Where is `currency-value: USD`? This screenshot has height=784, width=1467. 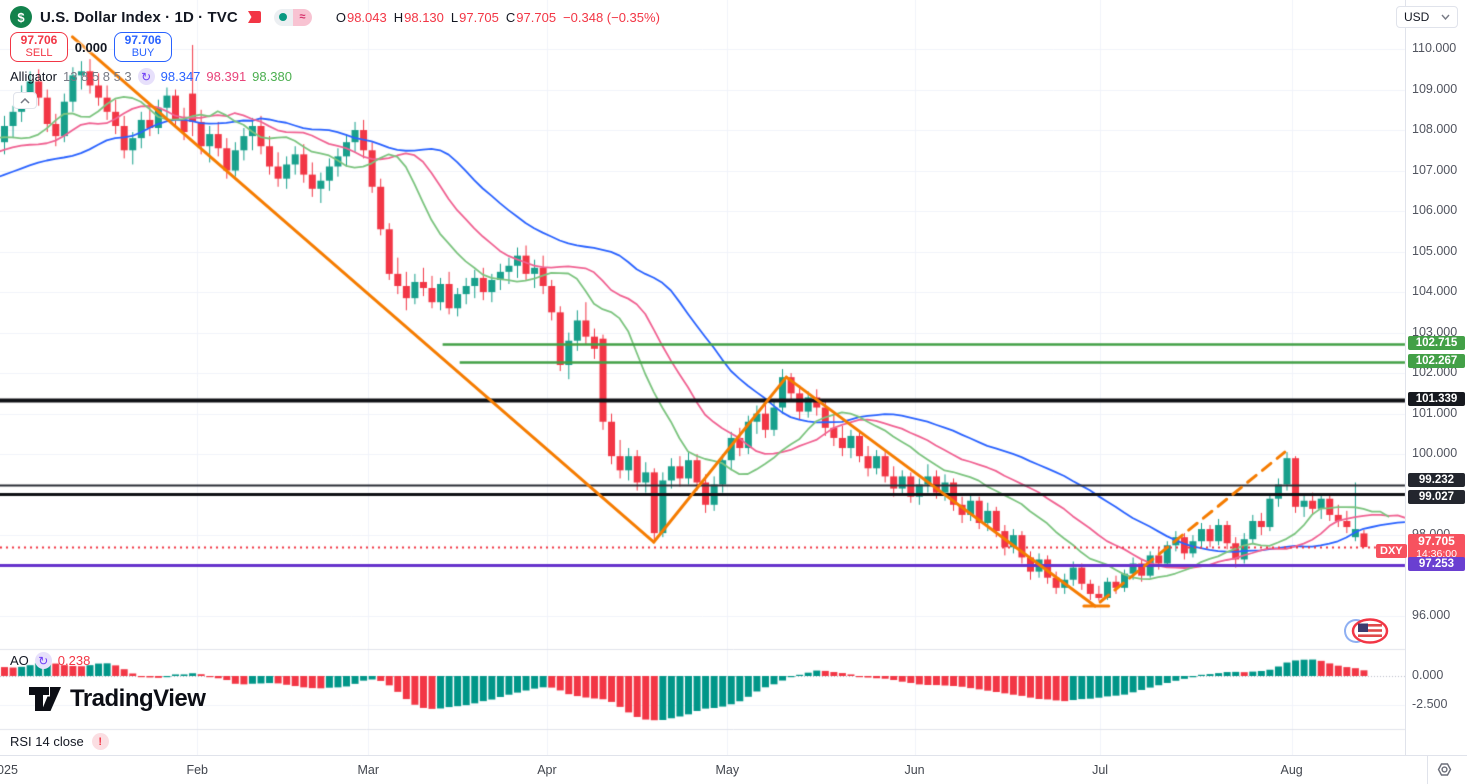
currency-value: USD is located at coordinates (1417, 17).